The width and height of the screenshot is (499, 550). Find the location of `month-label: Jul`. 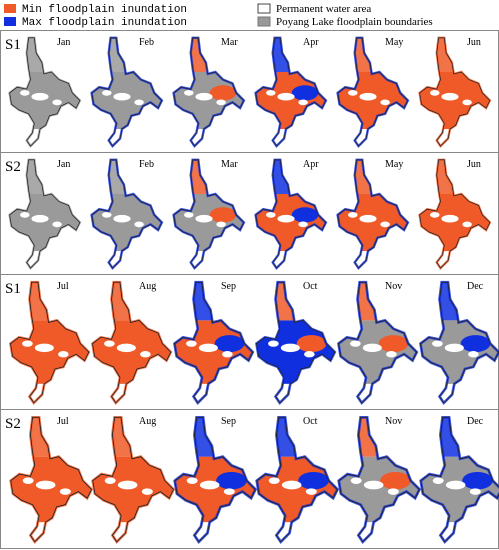

month-label: Jul is located at coordinates (63, 421).